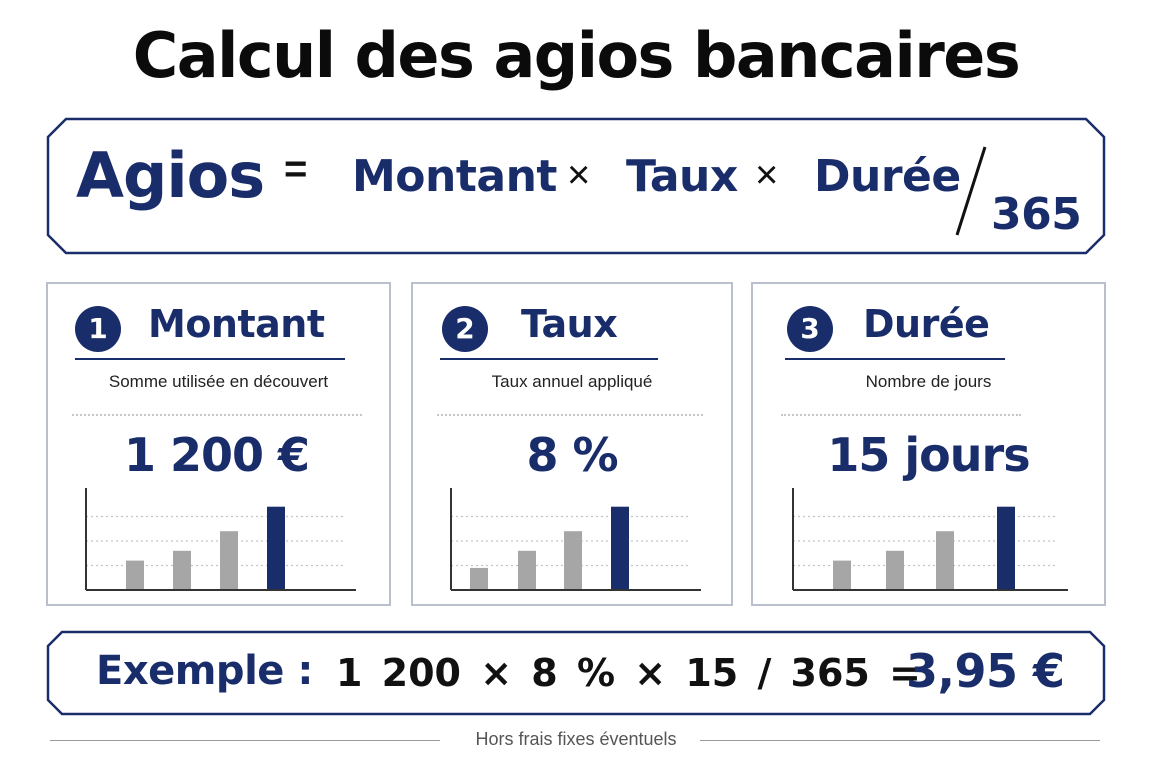 The width and height of the screenshot is (1152, 768). What do you see at coordinates (204, 671) in the screenshot?
I see `example-label: Exemple :` at bounding box center [204, 671].